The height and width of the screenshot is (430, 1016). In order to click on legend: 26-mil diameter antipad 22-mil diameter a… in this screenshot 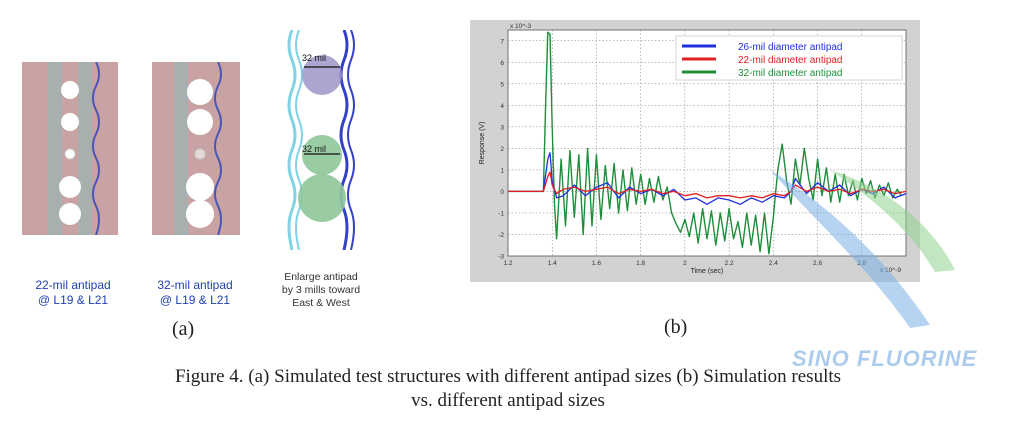, I will do `click(789, 58)`.